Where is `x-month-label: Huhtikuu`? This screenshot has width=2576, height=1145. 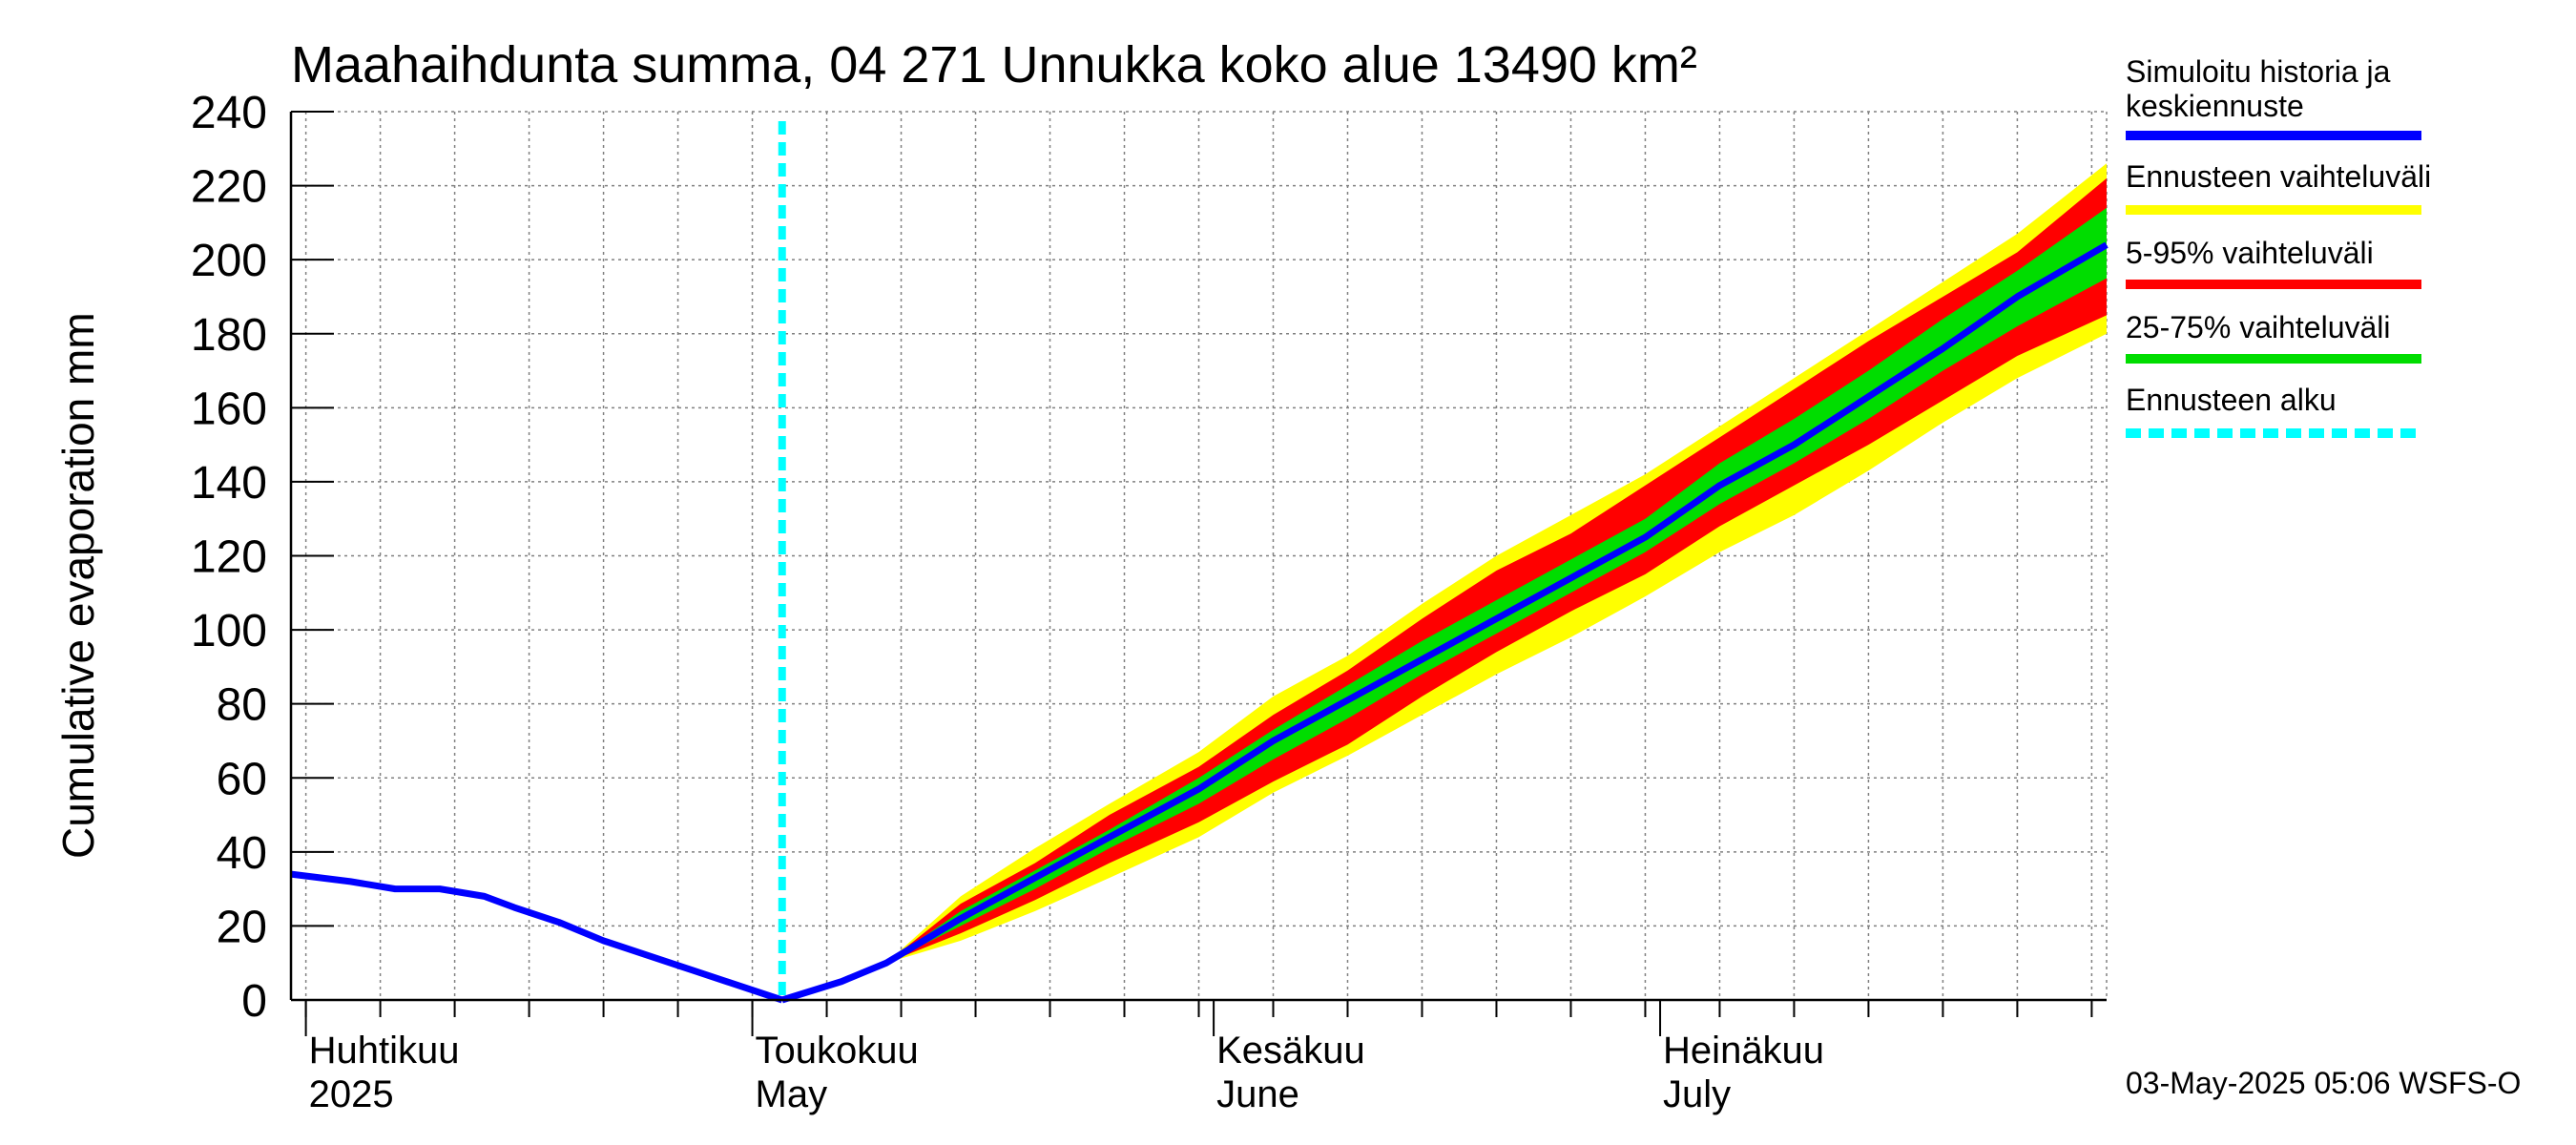 x-month-label: Huhtikuu is located at coordinates (384, 1051).